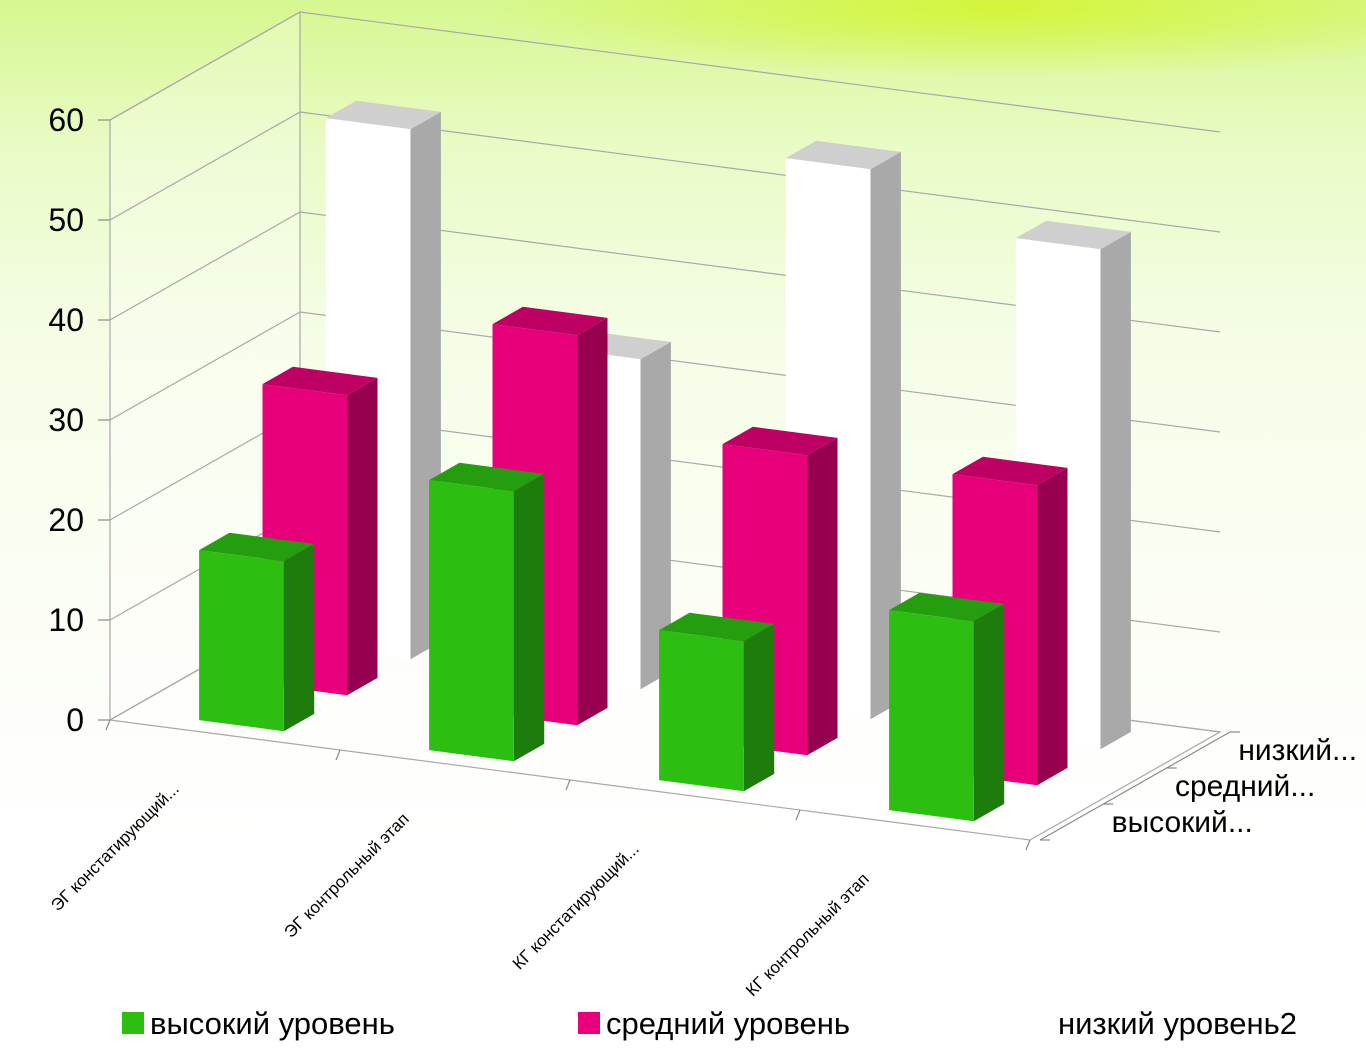 This screenshot has width=1366, height=1057. I want to click on y-axis-tick-labels: 0 10 20 30 40 50 60, so click(66, 420).